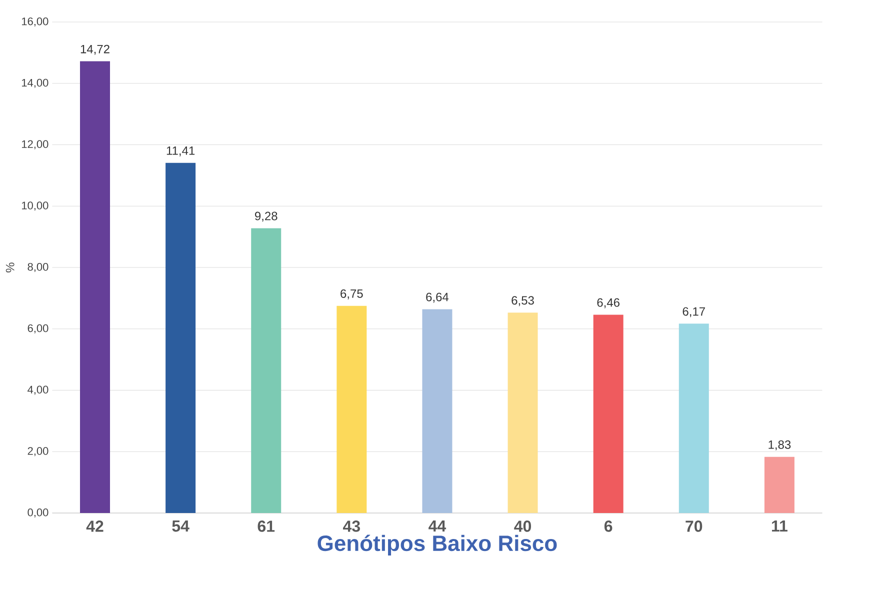 The height and width of the screenshot is (591, 874). I want to click on data-label: 14,72, so click(95, 49).